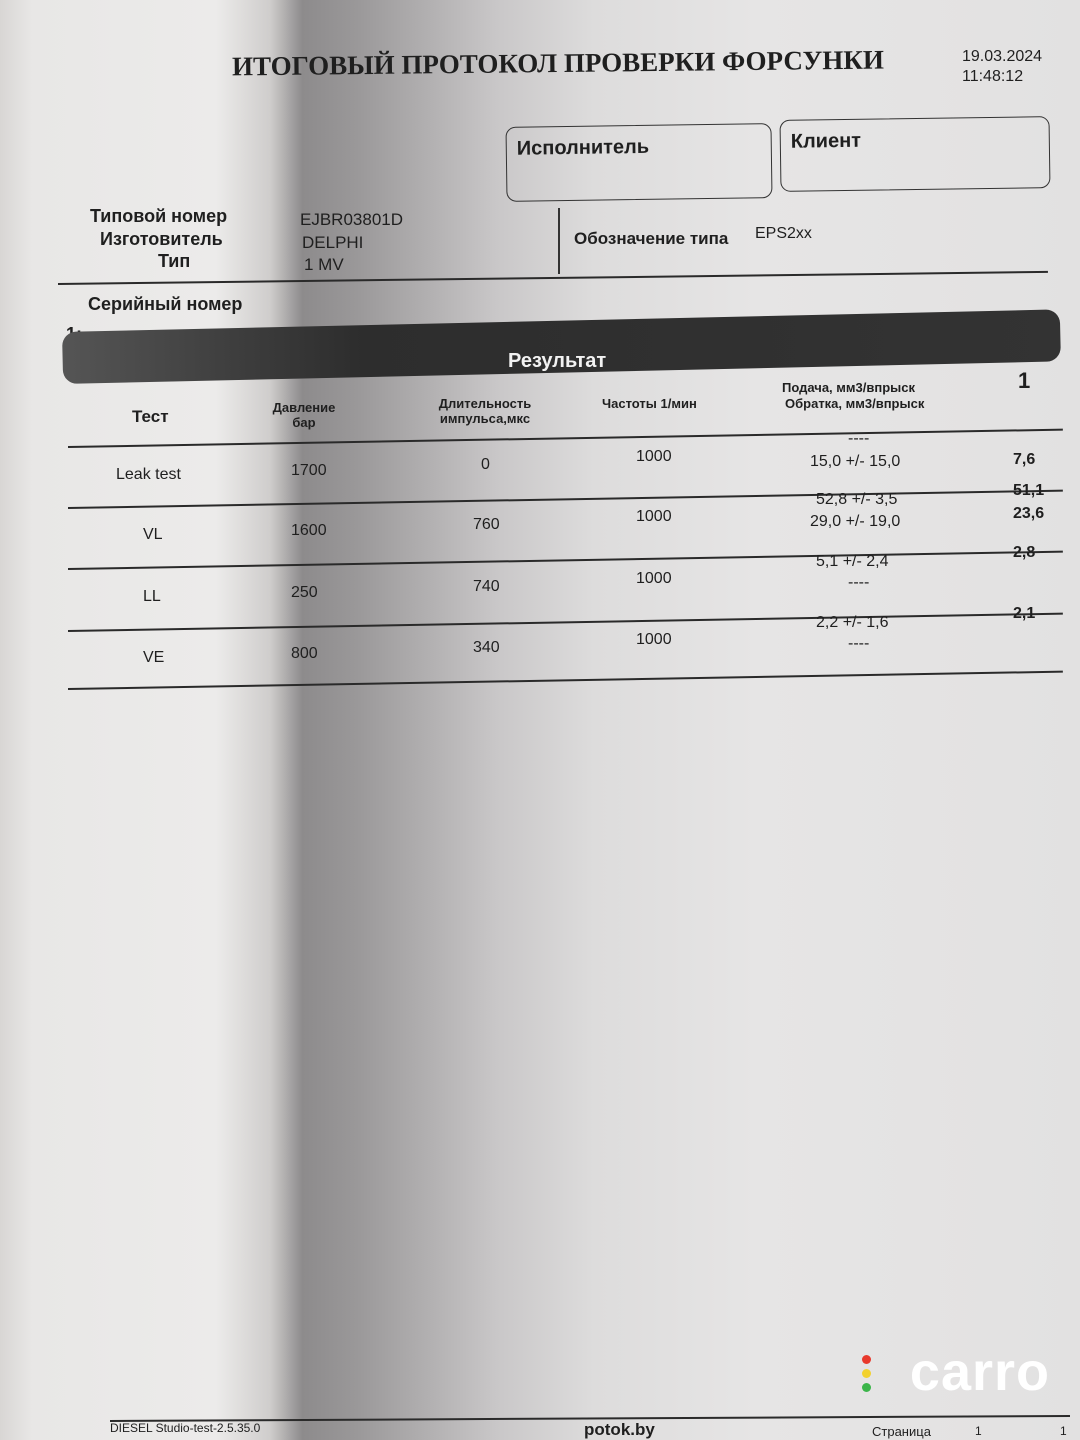 This screenshot has height=1440, width=1080. What do you see at coordinates (165, 304) in the screenshot?
I see `serial-label: Серийный номер` at bounding box center [165, 304].